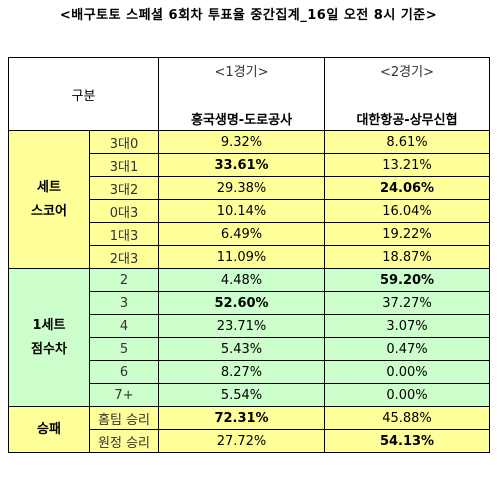  I want to click on table-row: 0대3 10.14% 16.04%, so click(249, 211).